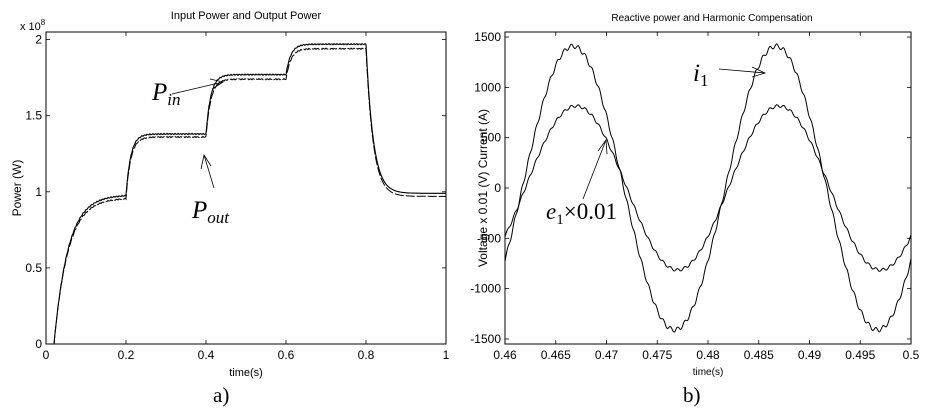 The width and height of the screenshot is (940, 414). Describe the element at coordinates (46, 355) in the screenshot. I see `chart-a-xtick-label: 0` at that location.